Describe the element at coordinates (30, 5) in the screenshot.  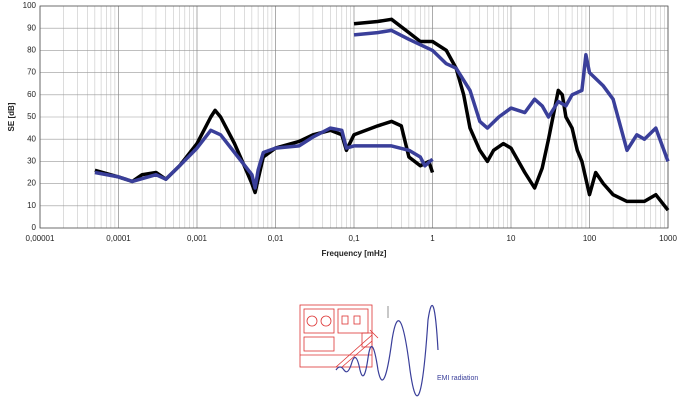
I see `y-tick-label: 100` at that location.